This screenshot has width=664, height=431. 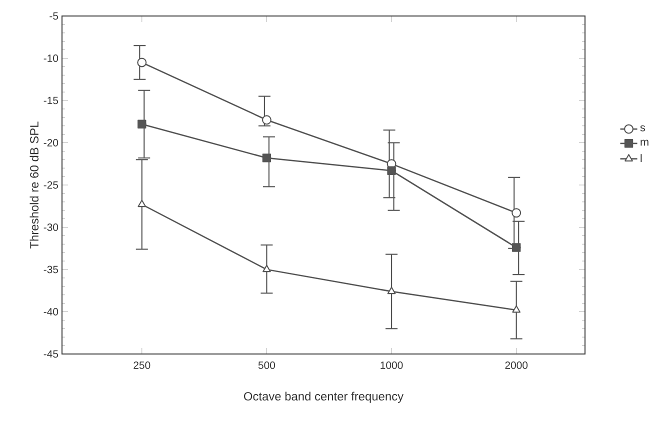 I want to click on y-tick-label: -35, so click(x=51, y=270).